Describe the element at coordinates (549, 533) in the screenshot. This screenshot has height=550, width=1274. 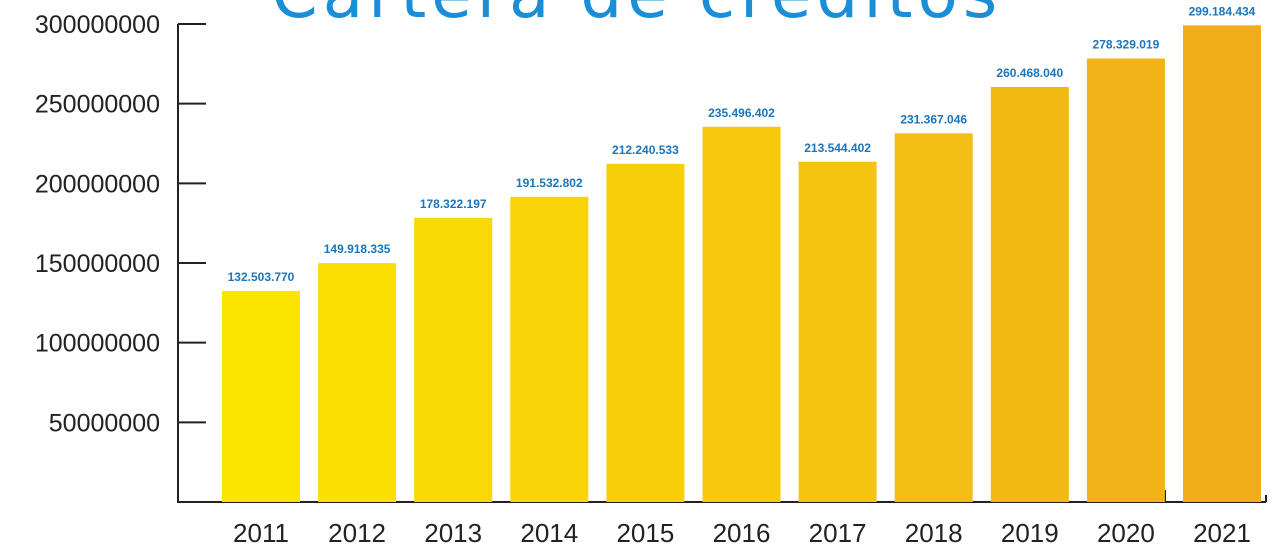
I see `x-tick-label: 2014` at that location.